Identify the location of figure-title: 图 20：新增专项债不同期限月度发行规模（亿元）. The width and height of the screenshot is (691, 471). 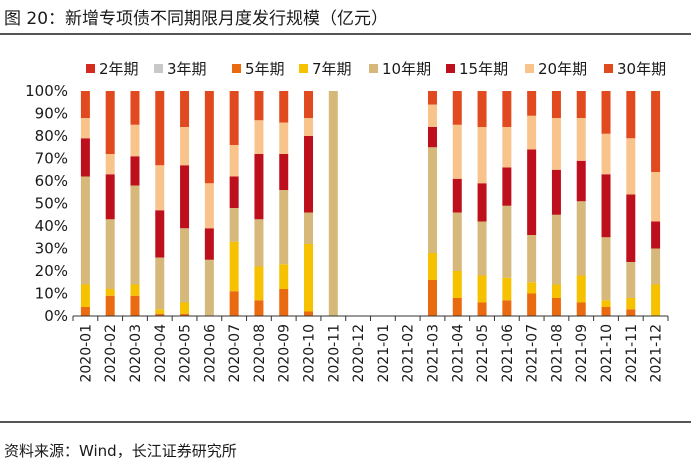
(196, 19).